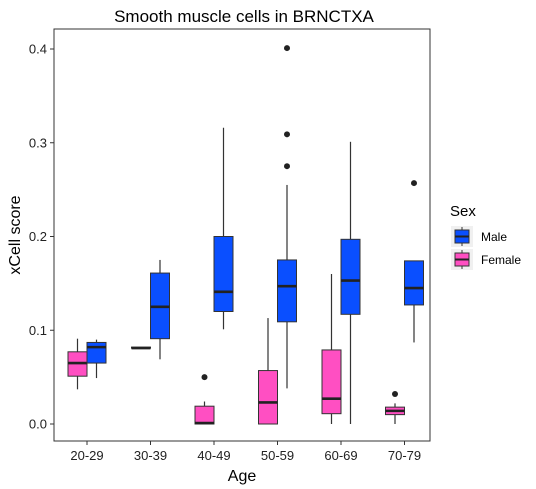  What do you see at coordinates (501, 260) in the screenshot?
I see `legend-label-female: Female` at bounding box center [501, 260].